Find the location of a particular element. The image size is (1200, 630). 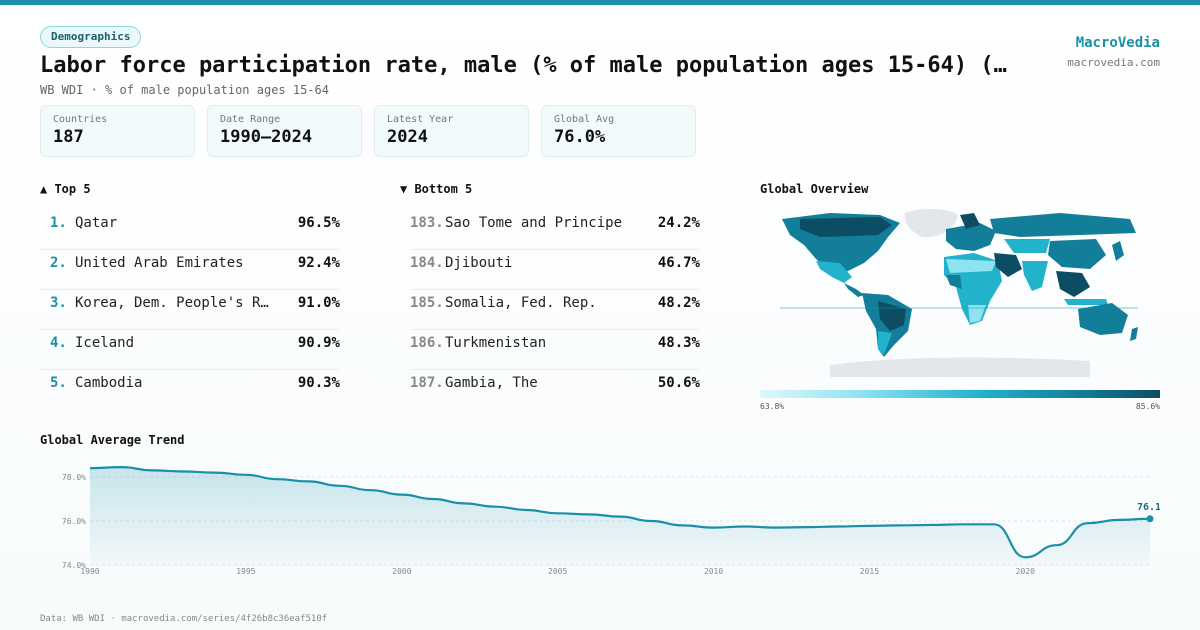

rank-number: 4. is located at coordinates (58, 343).